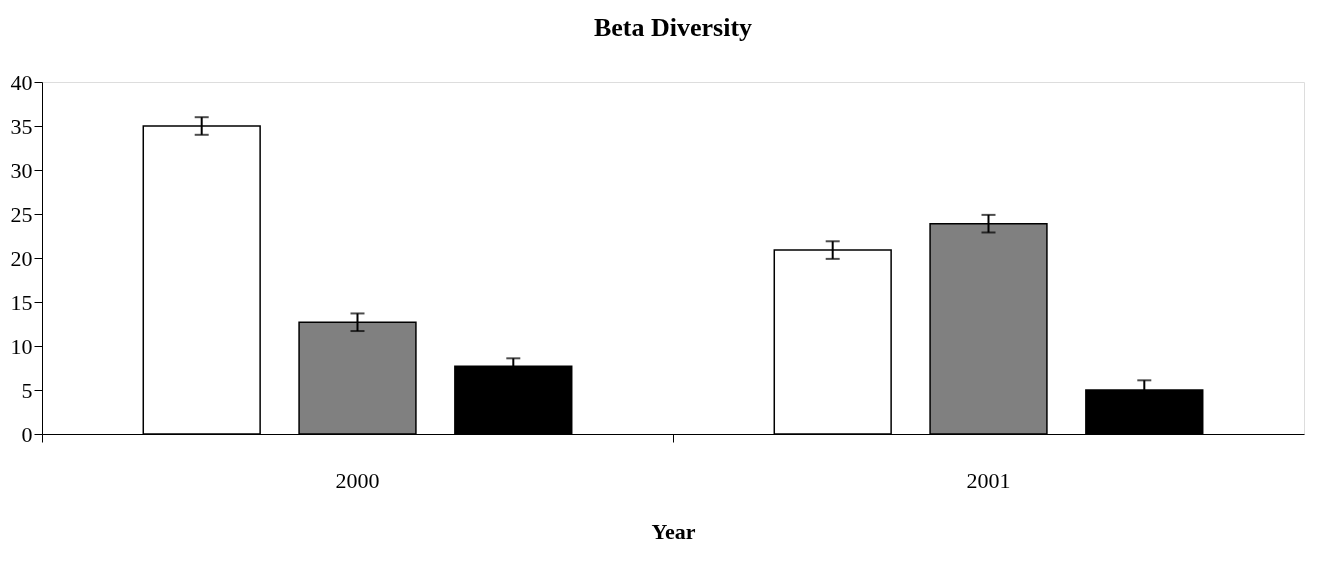 The height and width of the screenshot is (571, 1335). What do you see at coordinates (21, 126) in the screenshot?
I see `y-tick-label: 35` at bounding box center [21, 126].